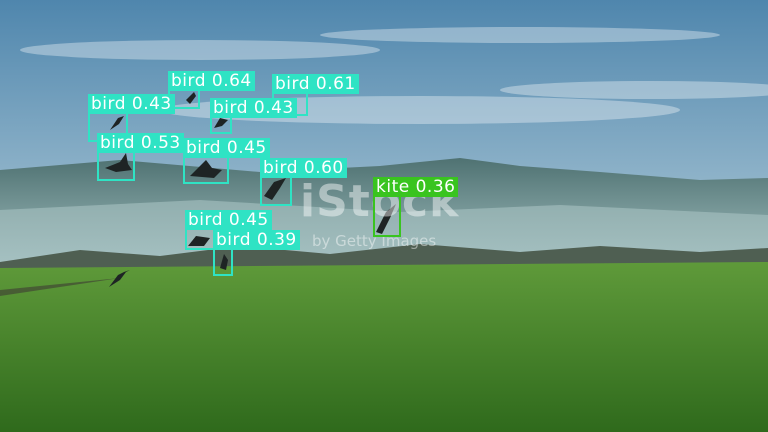 Image resolution: width=768 pixels, height=432 pixels. What do you see at coordinates (315, 95) in the screenshot?
I see `detection-box-bird: bird 0.61` at bounding box center [315, 95].